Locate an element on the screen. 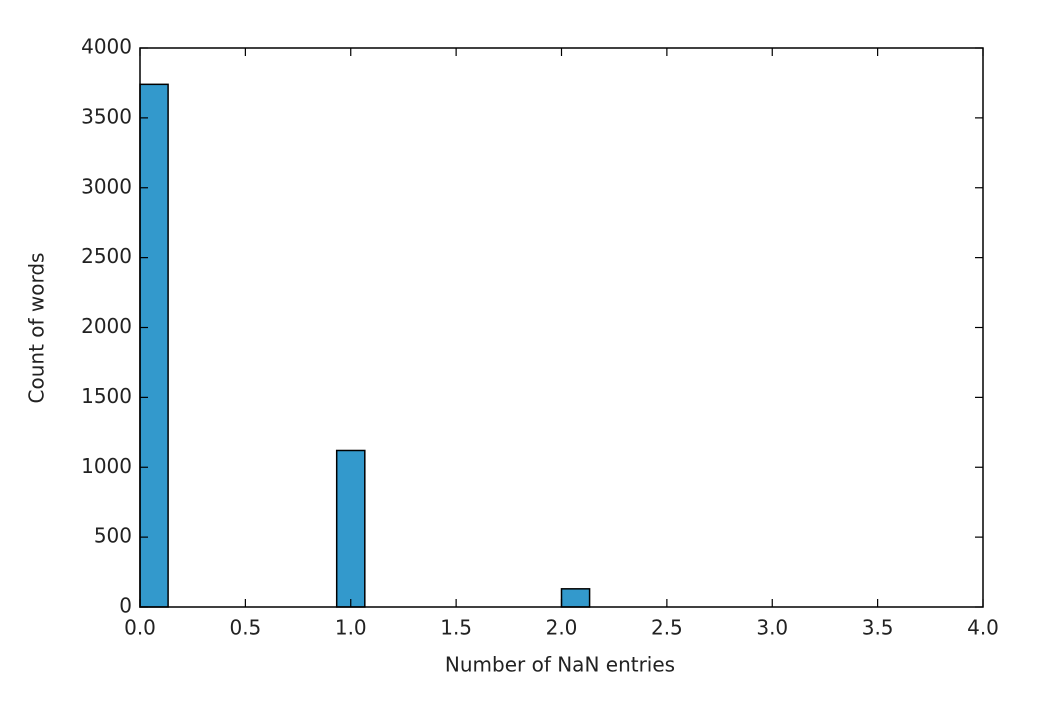  y-tick-label: 1000 is located at coordinates (106, 466).